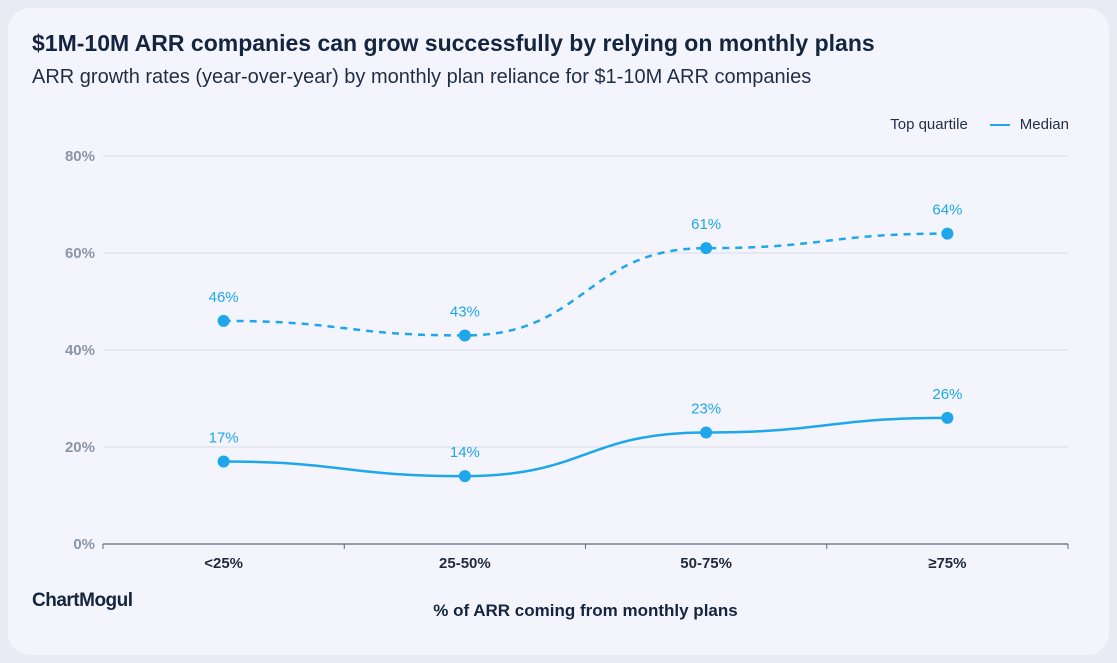  Describe the element at coordinates (706, 408) in the screenshot. I see `data-label-median: 23%` at that location.